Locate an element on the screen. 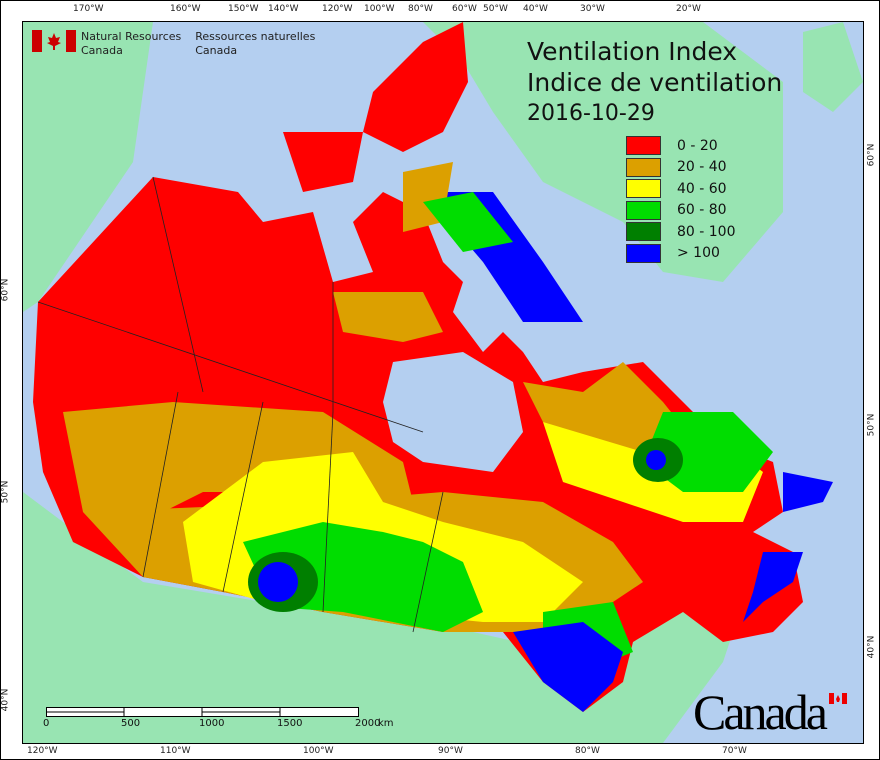  map-date: 2016-10-29 is located at coordinates (591, 113).